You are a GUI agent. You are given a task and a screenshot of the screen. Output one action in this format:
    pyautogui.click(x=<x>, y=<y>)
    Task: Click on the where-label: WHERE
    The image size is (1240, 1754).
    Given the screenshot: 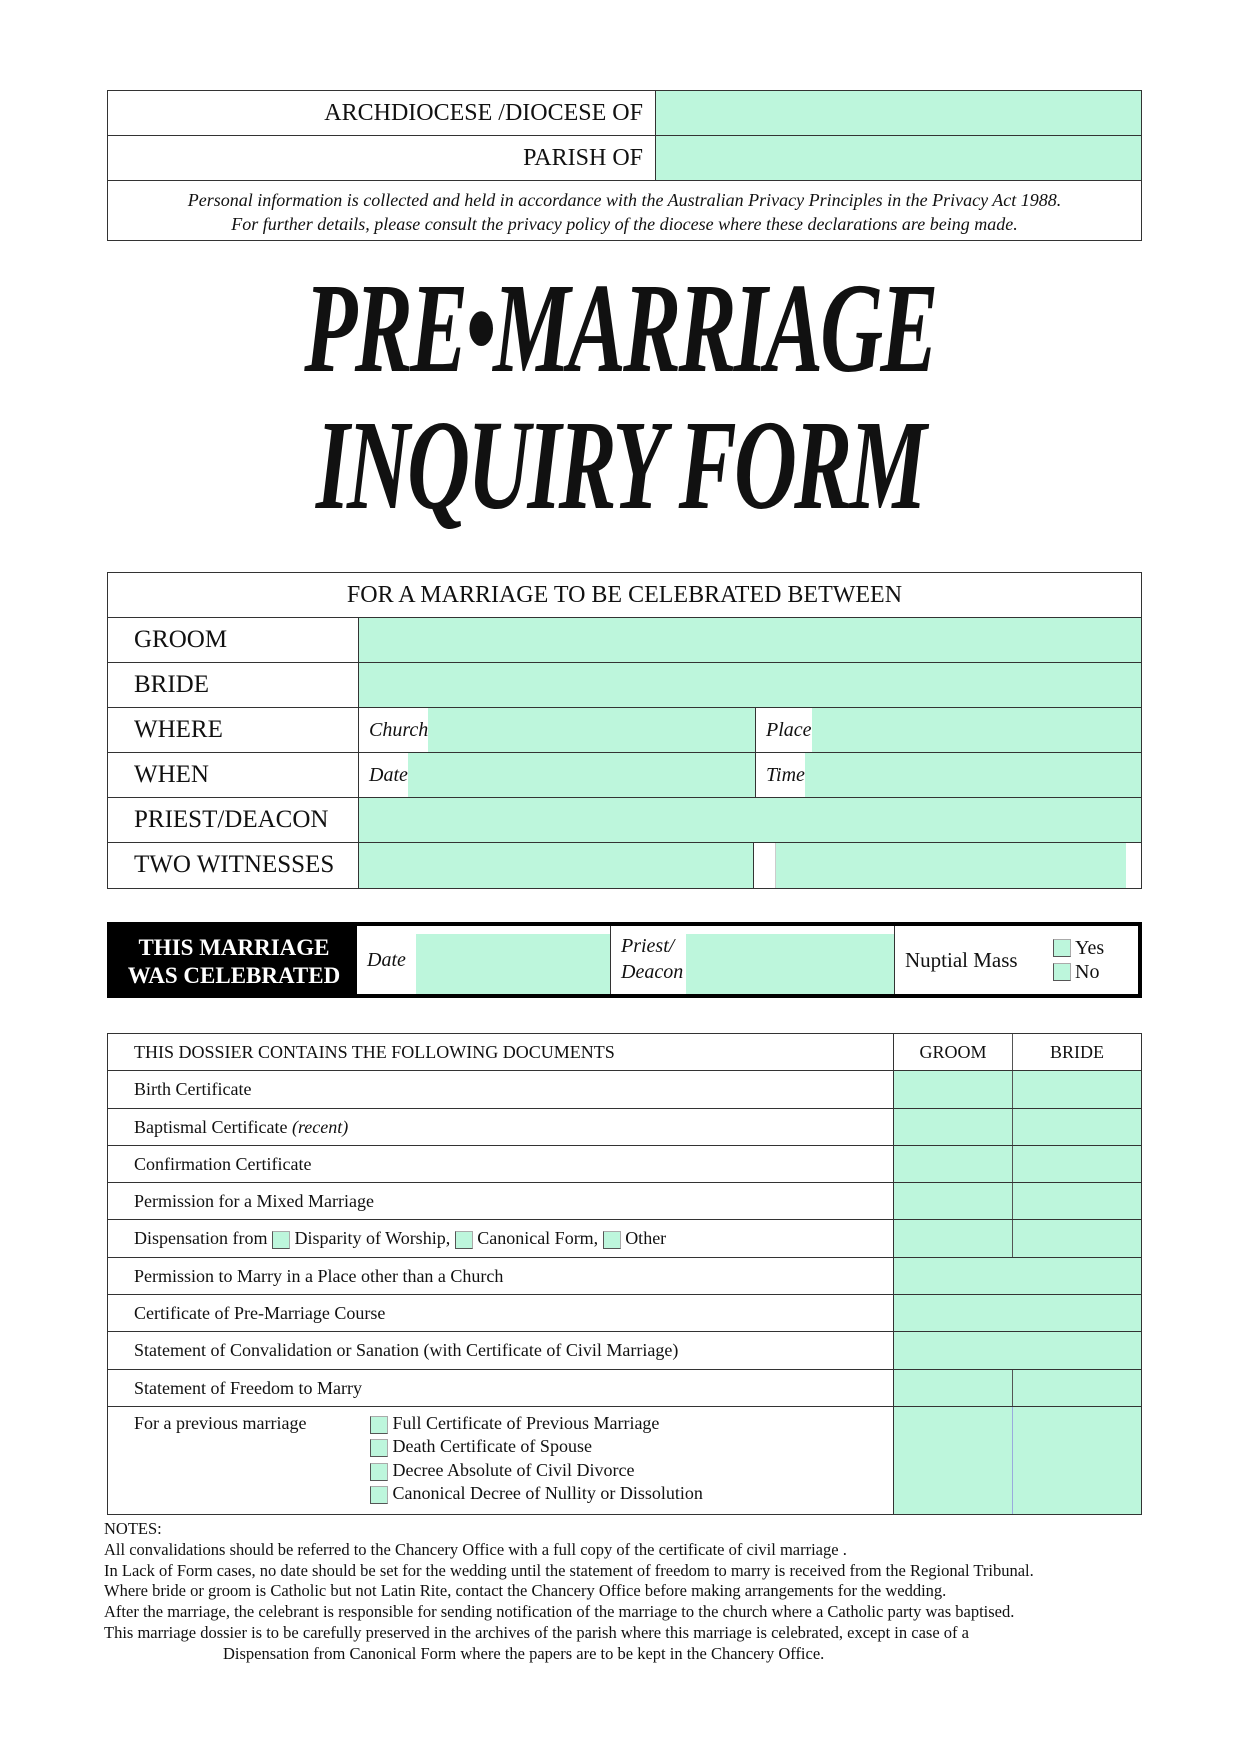 What is the action you would take?
    pyautogui.click(x=233, y=730)
    